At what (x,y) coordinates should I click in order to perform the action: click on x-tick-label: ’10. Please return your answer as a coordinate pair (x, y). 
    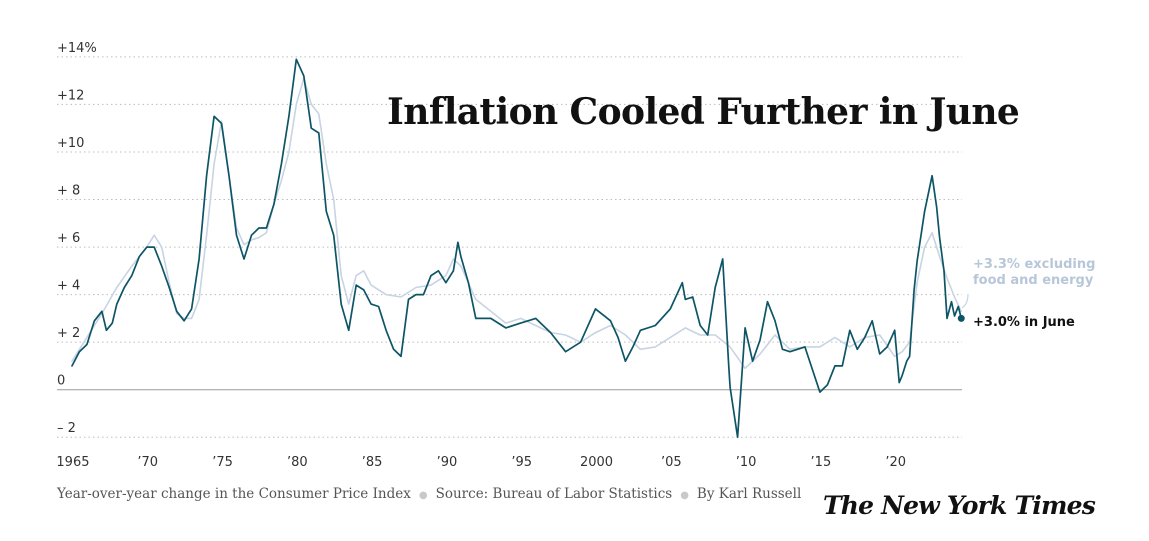
    Looking at the image, I should click on (746, 462).